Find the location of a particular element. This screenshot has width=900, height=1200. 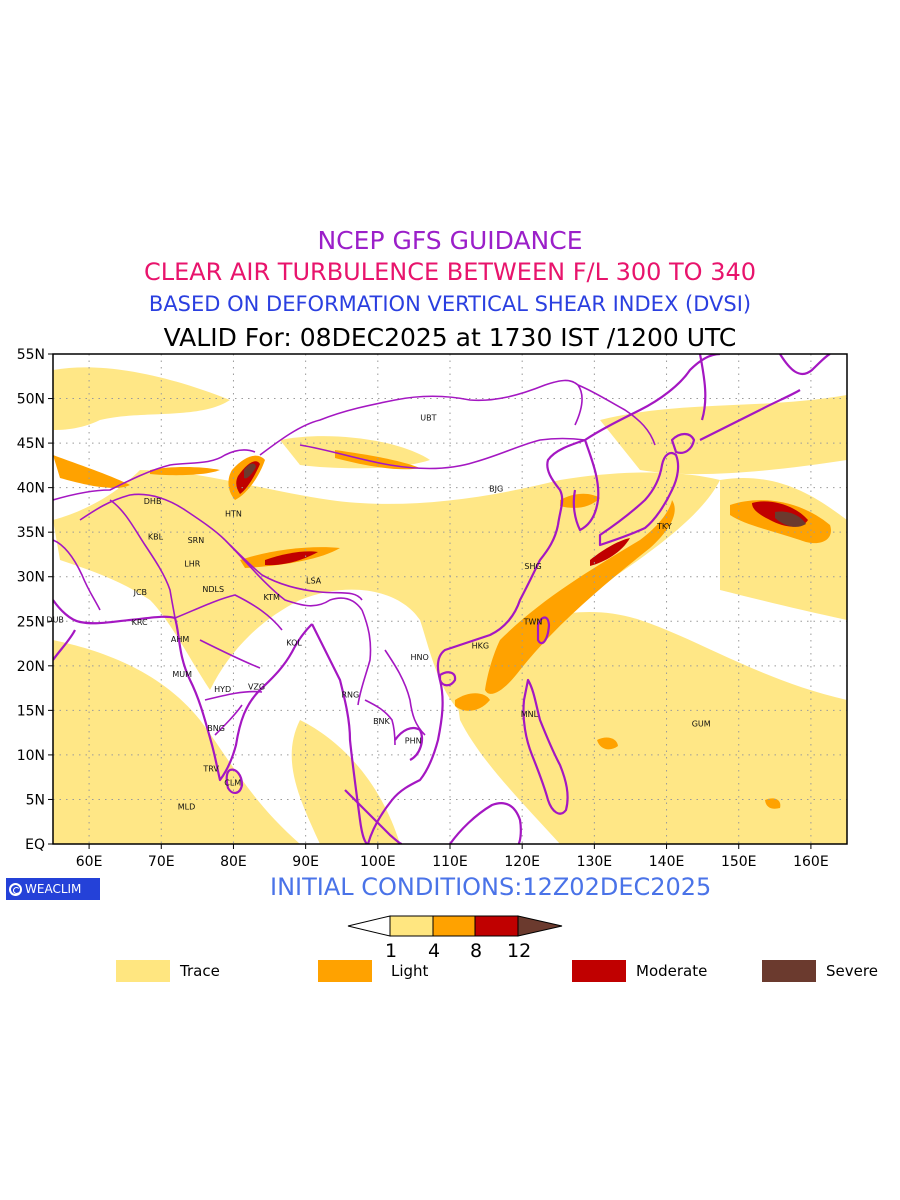

sakhalin is located at coordinates (702, 387).